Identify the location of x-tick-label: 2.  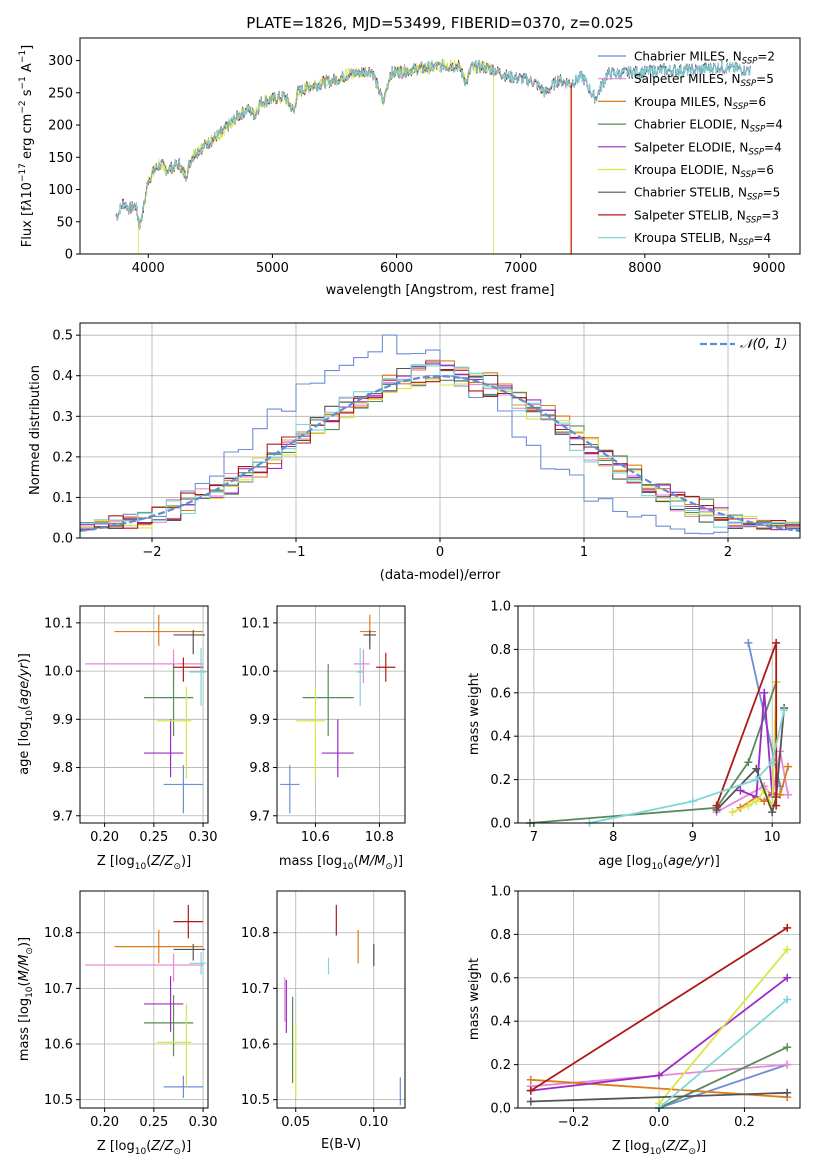
(728, 552).